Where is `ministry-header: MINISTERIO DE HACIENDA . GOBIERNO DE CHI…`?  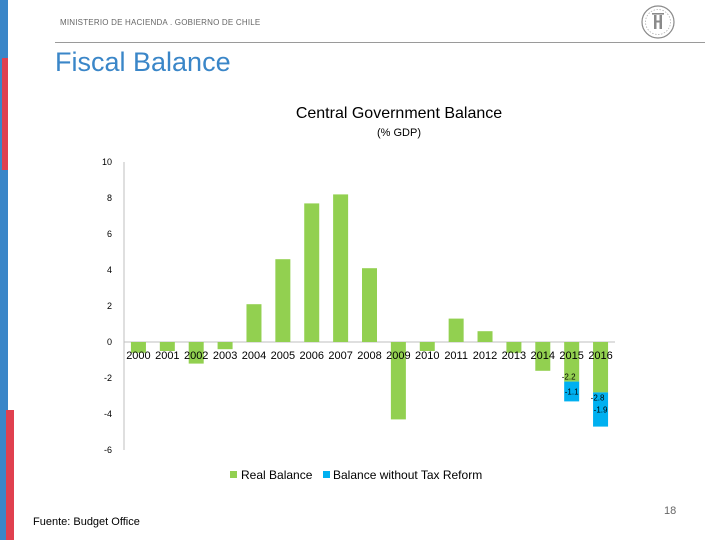 ministry-header: MINISTERIO DE HACIENDA . GOBIERNO DE CHI… is located at coordinates (160, 22).